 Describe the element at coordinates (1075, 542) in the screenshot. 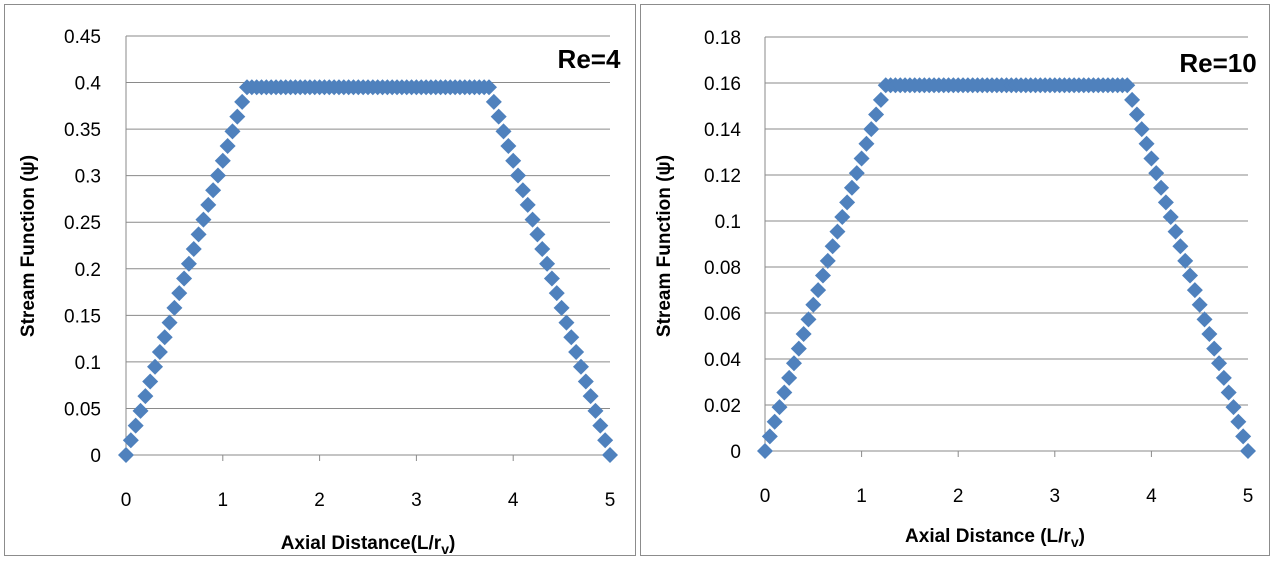

I see `x-axis-title-subscript: v` at that location.